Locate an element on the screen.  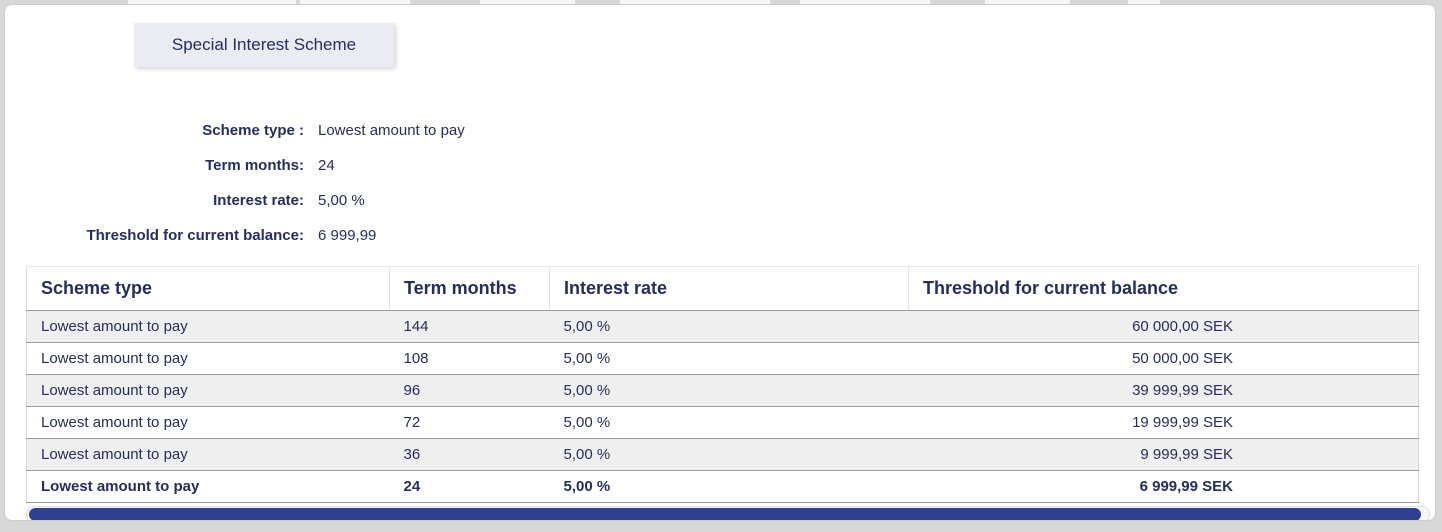
detail-row: Scheme type : Lowest amount to pay is located at coordinates (355, 131).